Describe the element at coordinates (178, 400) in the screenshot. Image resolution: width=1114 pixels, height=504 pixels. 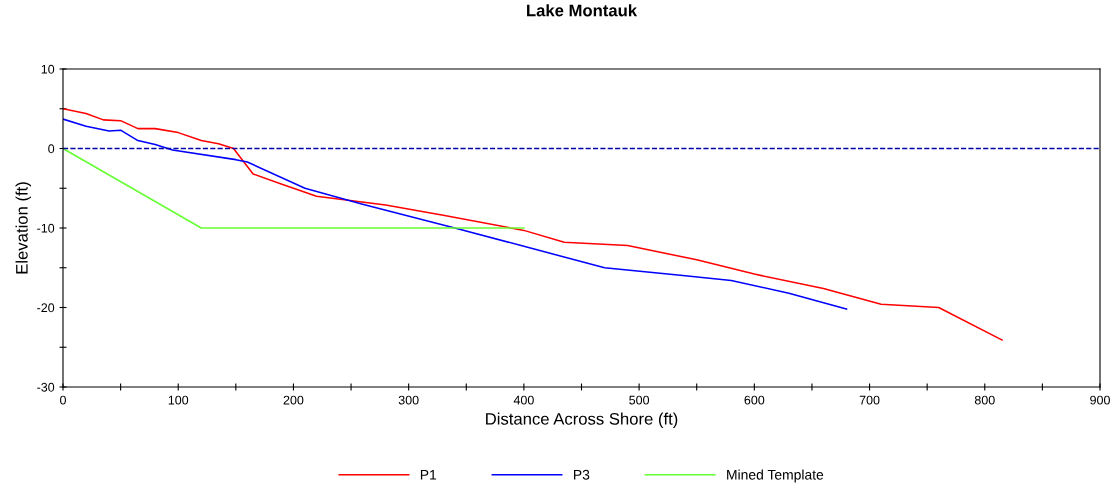
I see `x-tick-label: 100` at that location.